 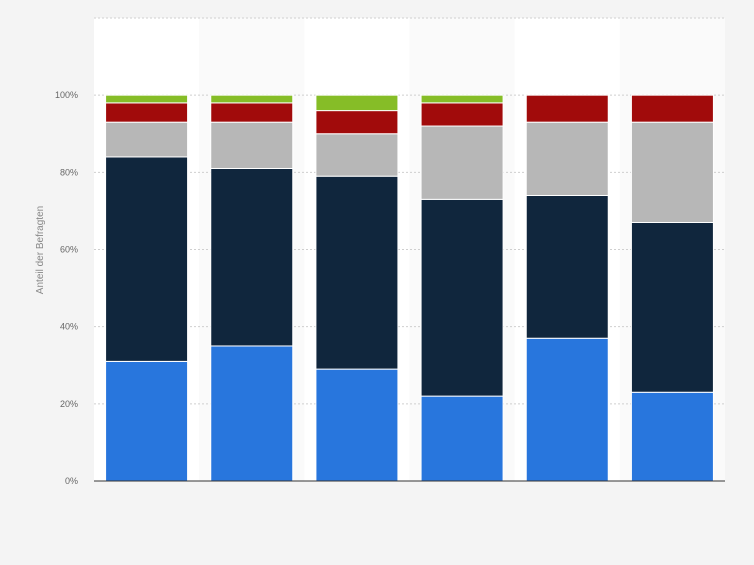 What do you see at coordinates (69, 404) in the screenshot?
I see `y-tick-label: 20%` at bounding box center [69, 404].